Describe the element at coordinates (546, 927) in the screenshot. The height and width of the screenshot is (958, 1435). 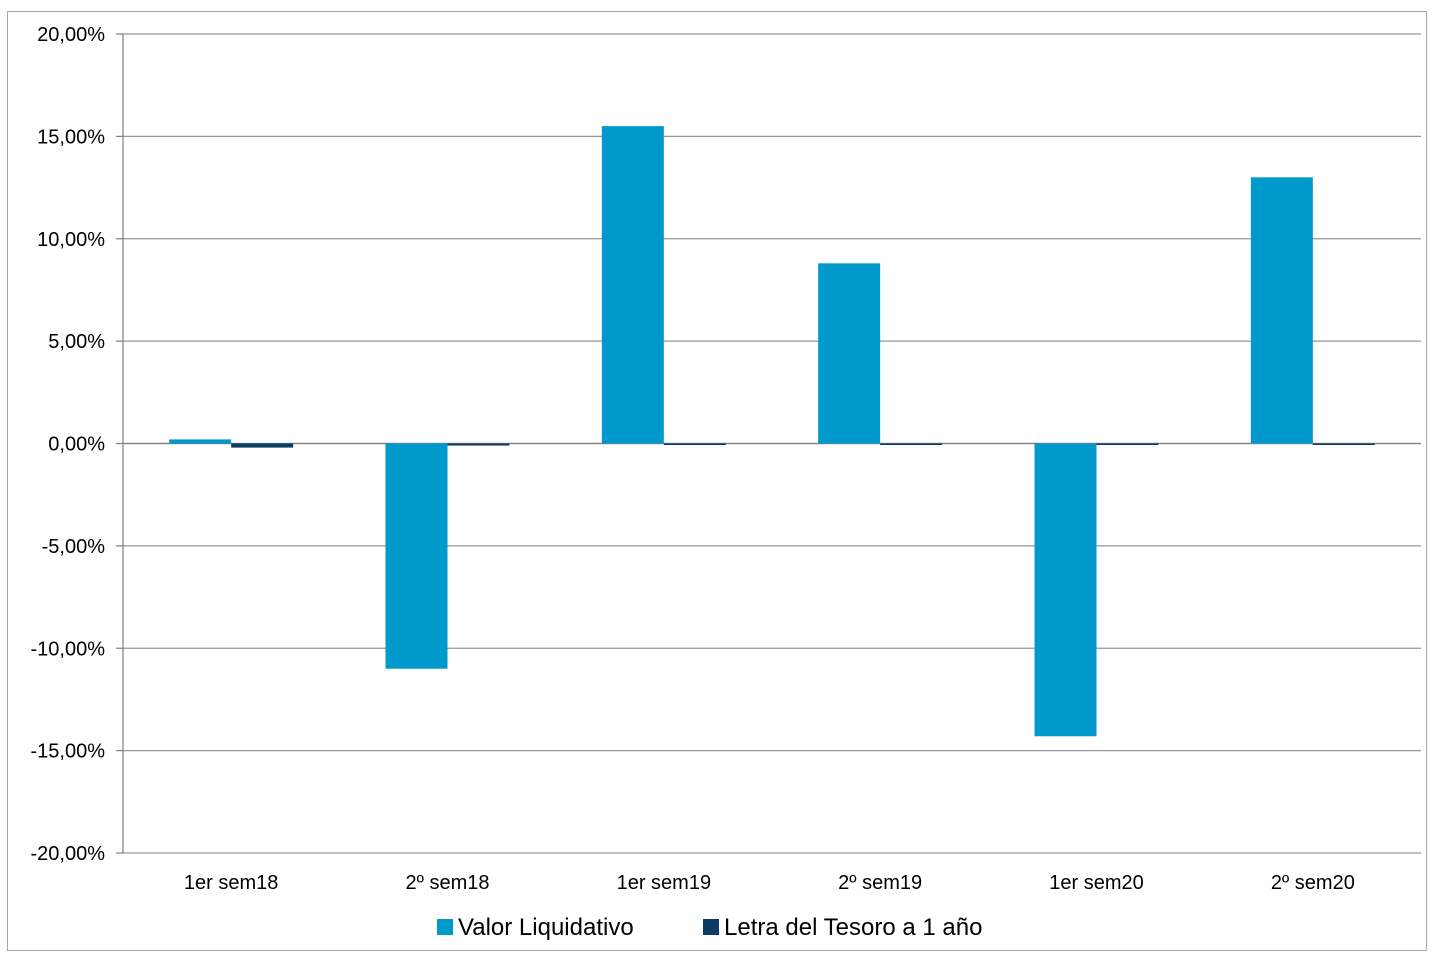
I see `legend-label-1: Valor Liquidativo` at that location.